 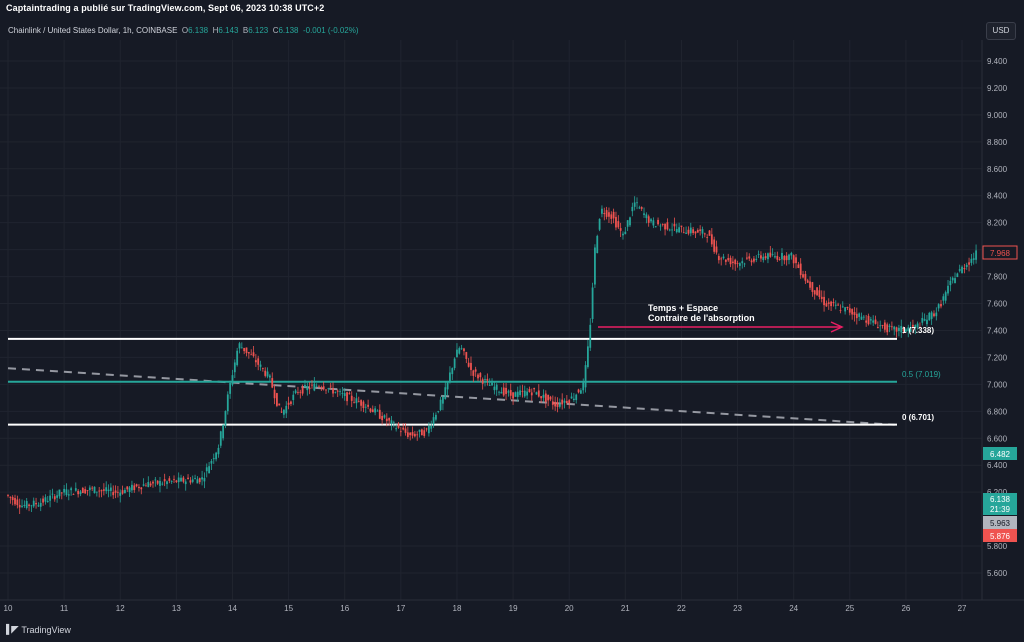 I want to click on annotation-line-1: Temps + Espace, so click(x=683, y=308).